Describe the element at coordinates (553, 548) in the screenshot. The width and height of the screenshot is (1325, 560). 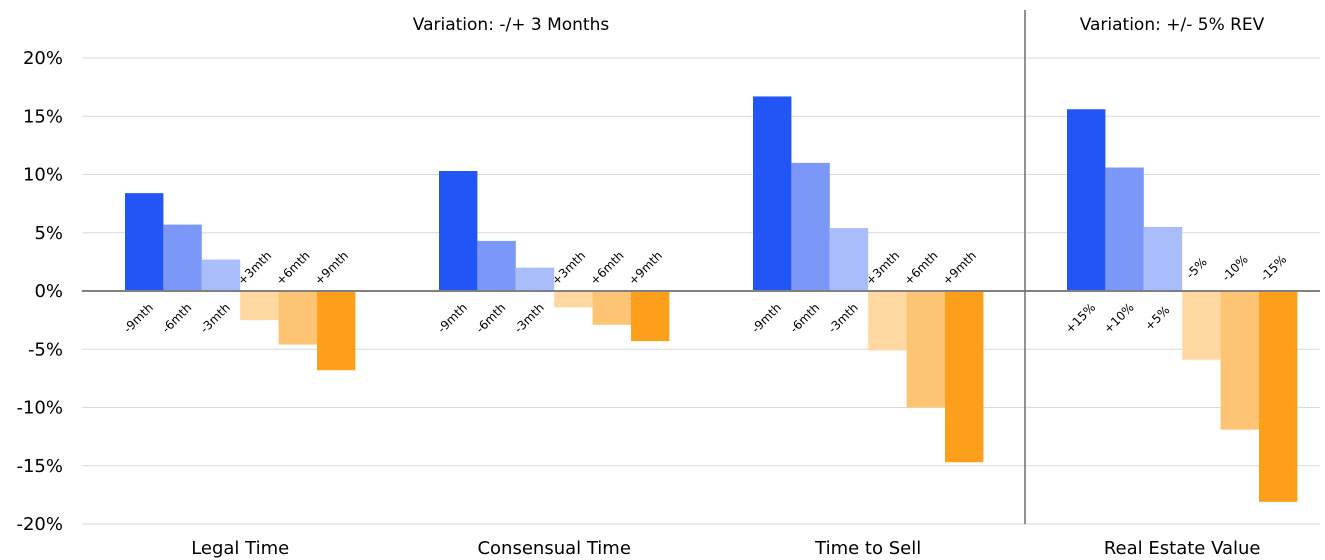
I see `category-label: Consensual Time` at that location.